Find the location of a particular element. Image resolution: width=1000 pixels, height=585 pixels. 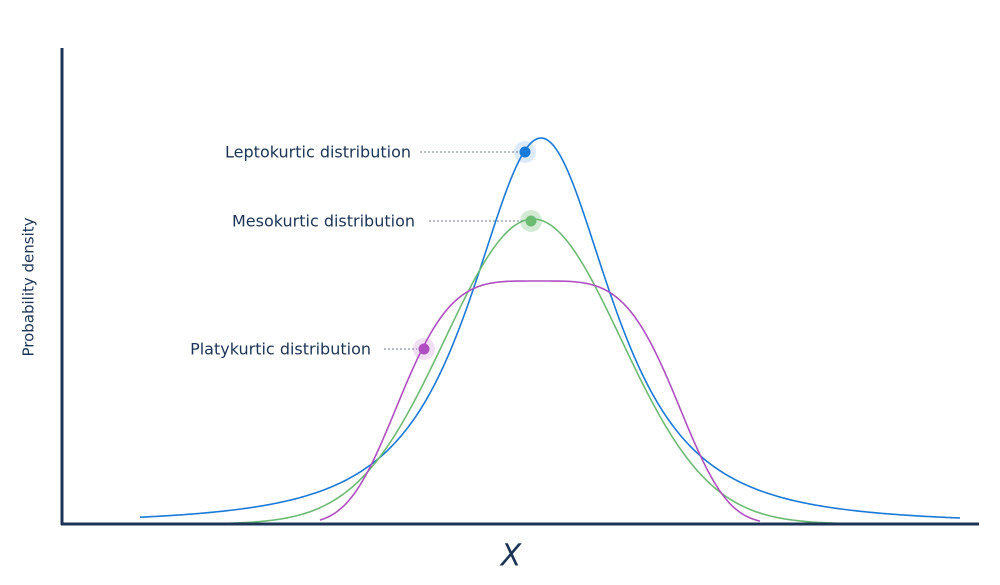

annotation: Platykurtic distribution is located at coordinates (280, 349).